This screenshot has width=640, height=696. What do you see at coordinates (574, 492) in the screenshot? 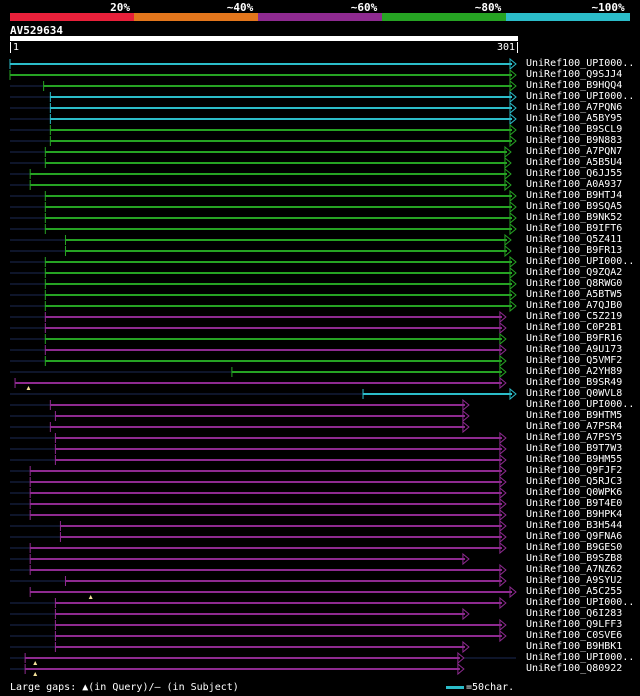
I see `hit-label: UniRef100_Q0WPK6` at bounding box center [574, 492].